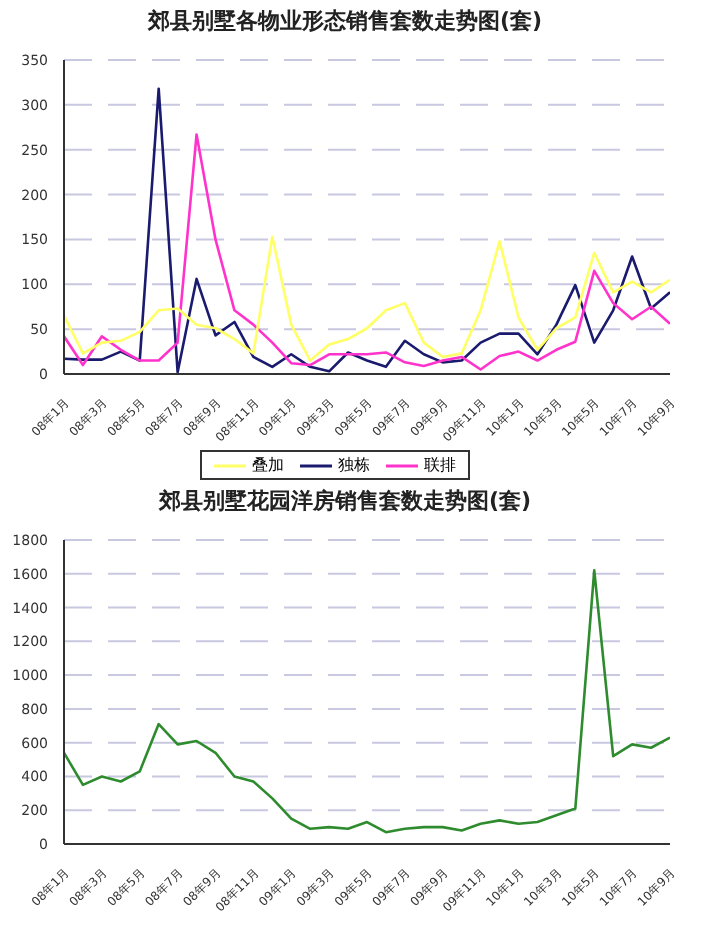  What do you see at coordinates (367, 298) in the screenshot?
I see `line-series` at bounding box center [367, 298].